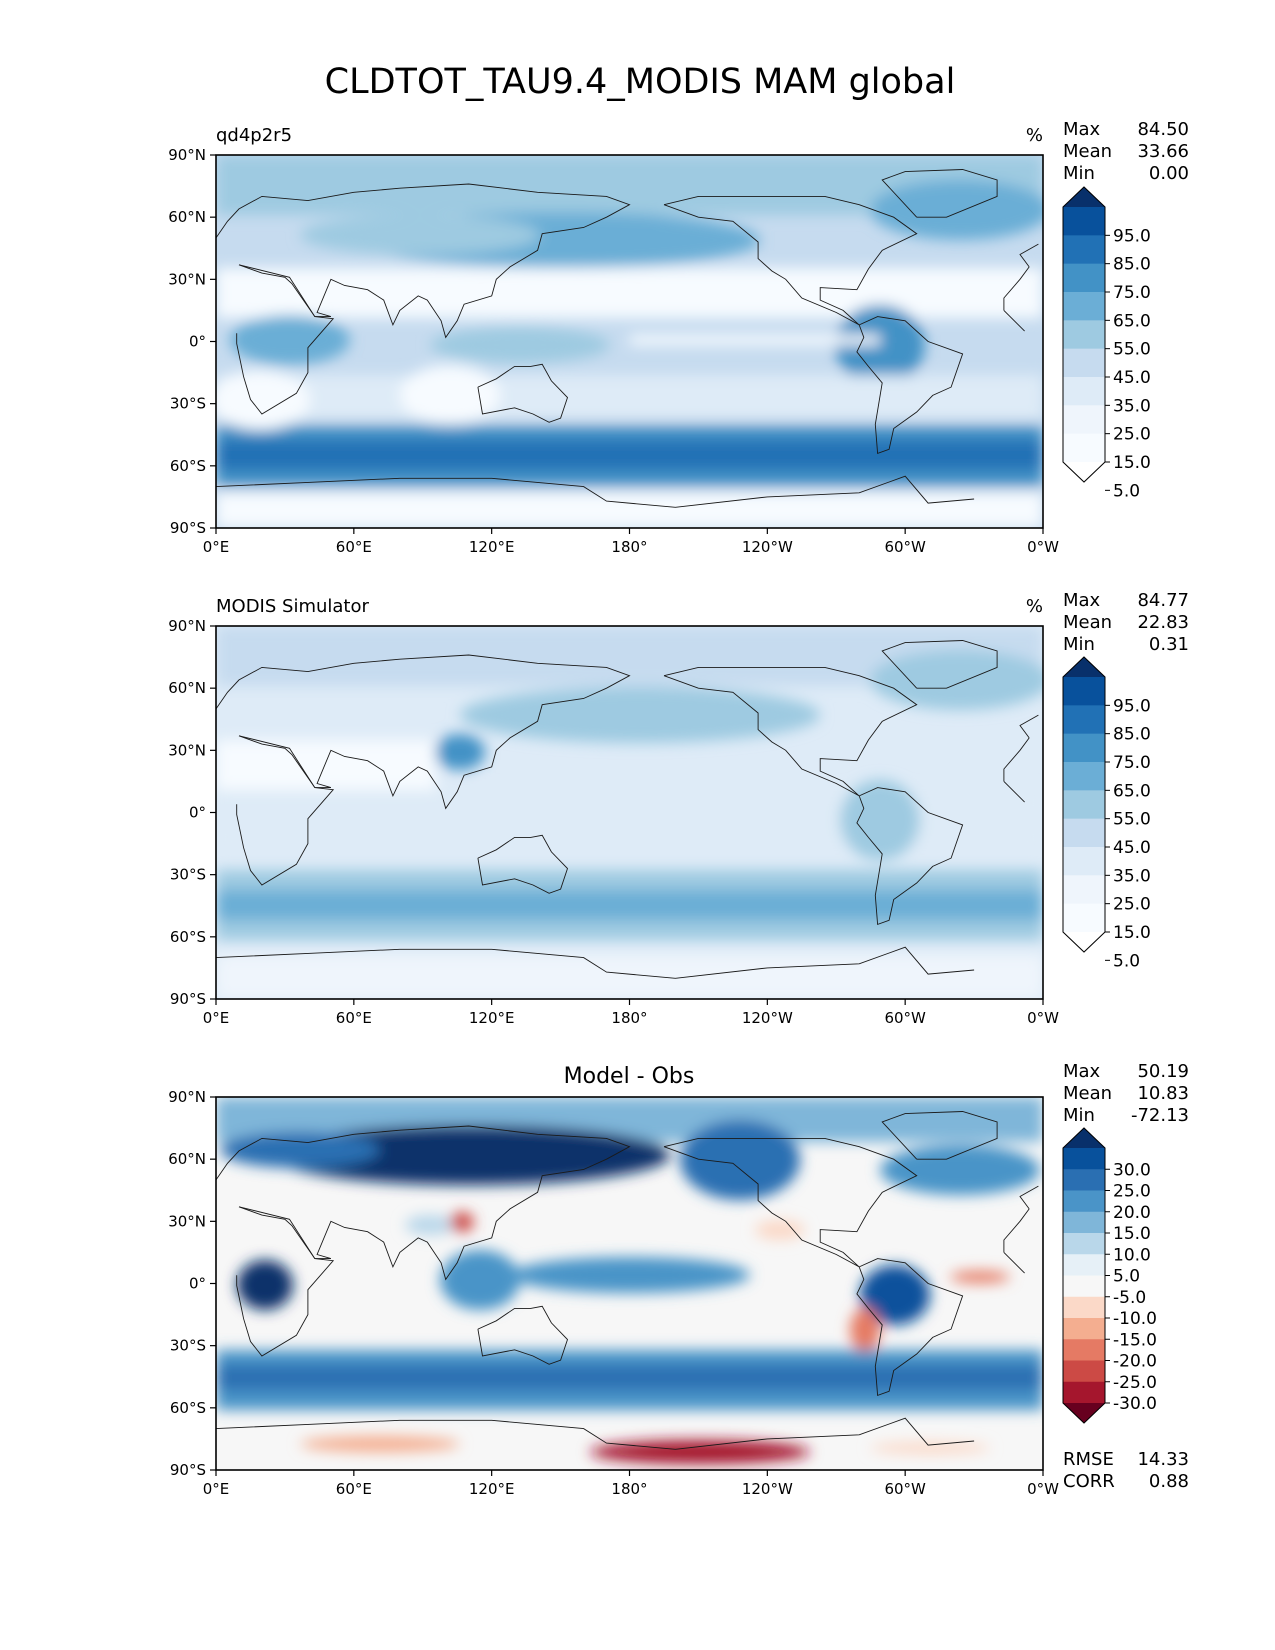 The width and height of the screenshot is (1275, 1650). I want to click on metric-value: 14.33, so click(1163, 1459).